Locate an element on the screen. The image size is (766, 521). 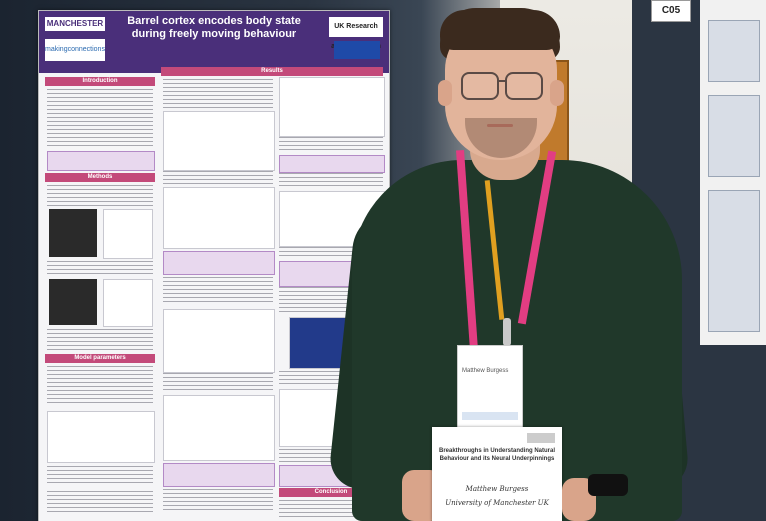
ukri-logo: UK Research and Innovation is located at coordinates (356, 33).